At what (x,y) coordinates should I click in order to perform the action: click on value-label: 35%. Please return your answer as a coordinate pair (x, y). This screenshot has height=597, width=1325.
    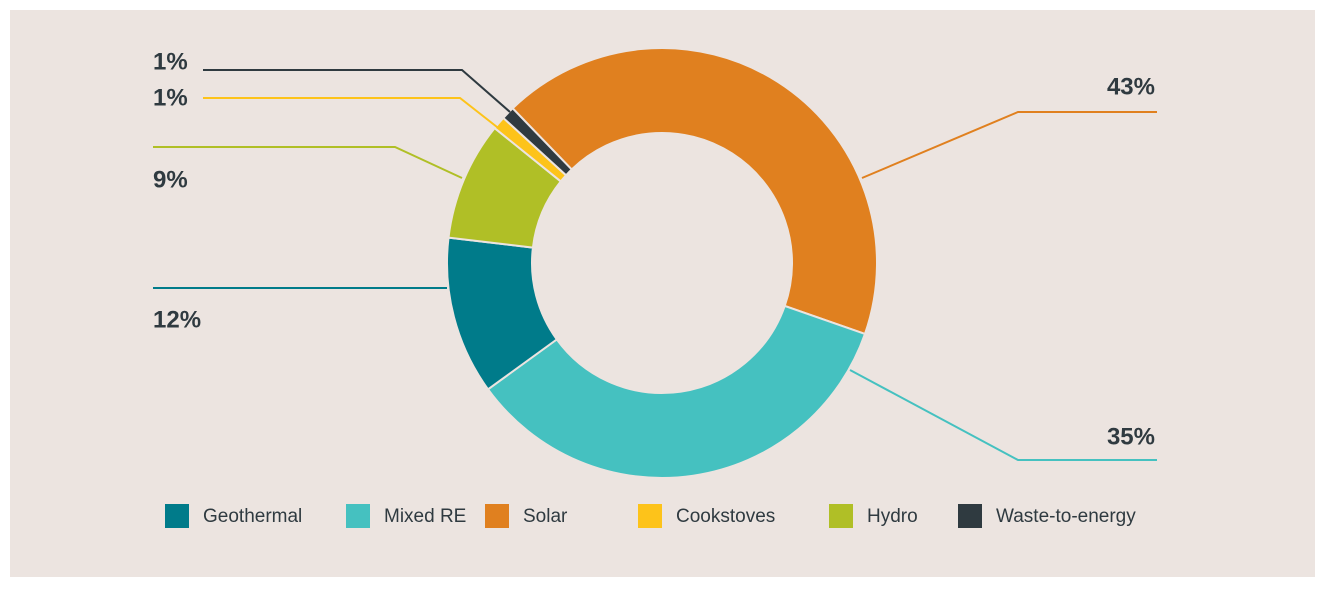
    Looking at the image, I should click on (1131, 436).